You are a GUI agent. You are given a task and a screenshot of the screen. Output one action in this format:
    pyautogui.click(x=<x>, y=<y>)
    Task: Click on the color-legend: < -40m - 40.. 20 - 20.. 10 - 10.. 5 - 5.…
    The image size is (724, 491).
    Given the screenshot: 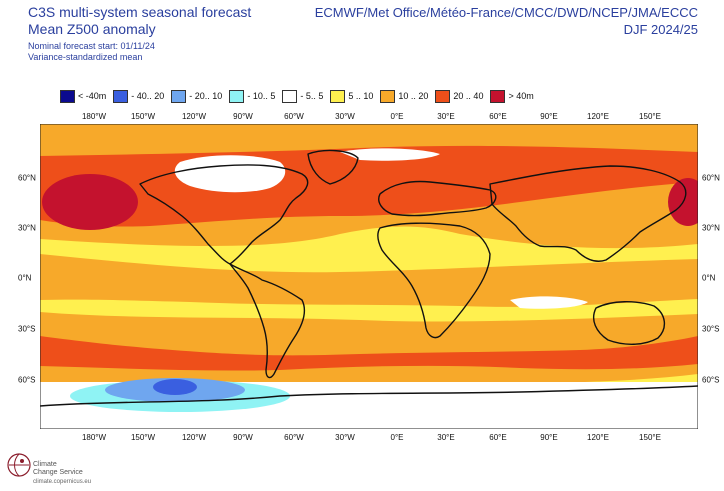 What is the action you would take?
    pyautogui.click(x=300, y=96)
    